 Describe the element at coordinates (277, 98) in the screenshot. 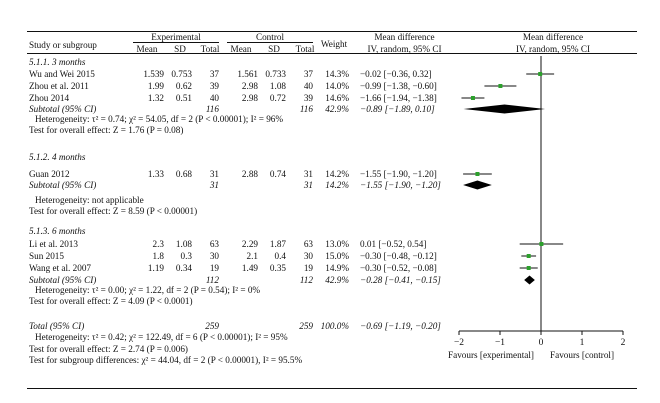

I see `ctrl-sd: 0.72` at that location.